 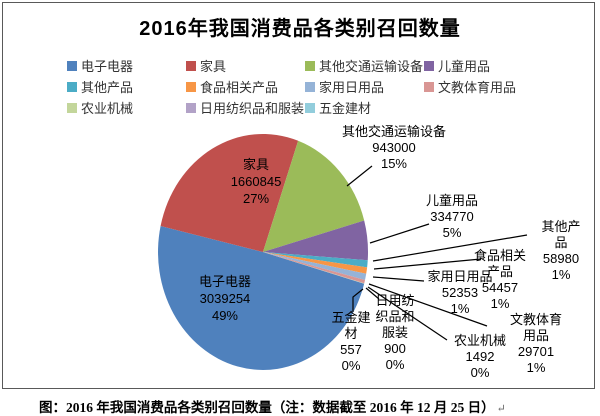 What do you see at coordinates (300, 29) in the screenshot?
I see `chart-title: 2016年我国消费品各类别召回数量` at bounding box center [300, 29].